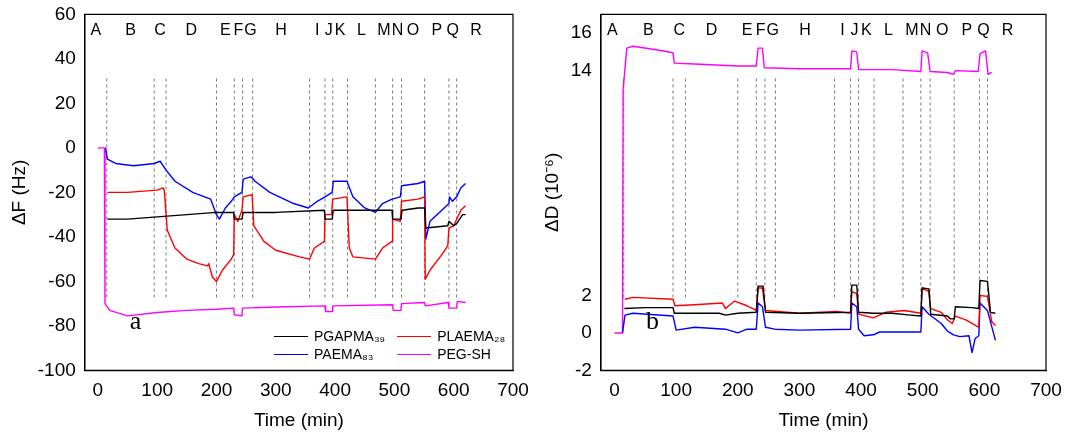 This screenshot has height=438, width=1066. What do you see at coordinates (135, 321) in the screenshot?
I see `annotation: a` at bounding box center [135, 321].